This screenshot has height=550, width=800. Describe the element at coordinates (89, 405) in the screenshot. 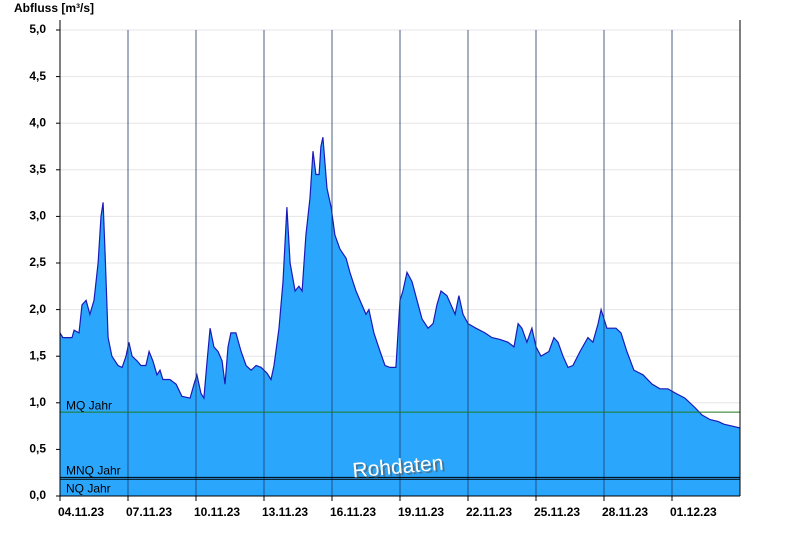

I see `reference-label: MQ Jahr` at that location.